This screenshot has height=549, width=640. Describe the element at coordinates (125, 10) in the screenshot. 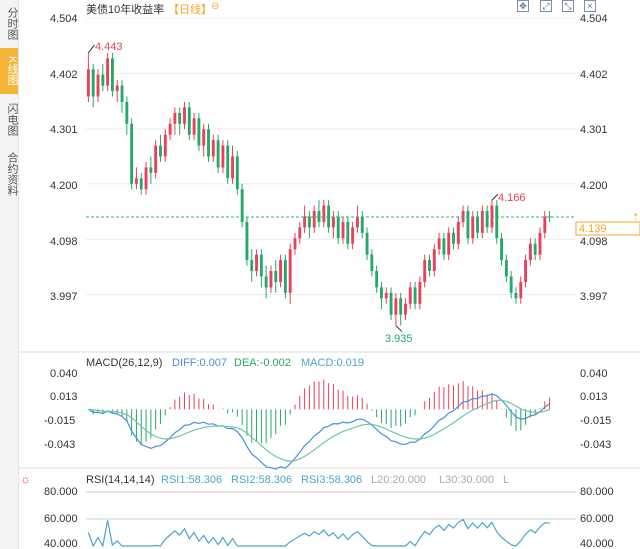

I see `chart-title: 美债10年收益率` at that location.